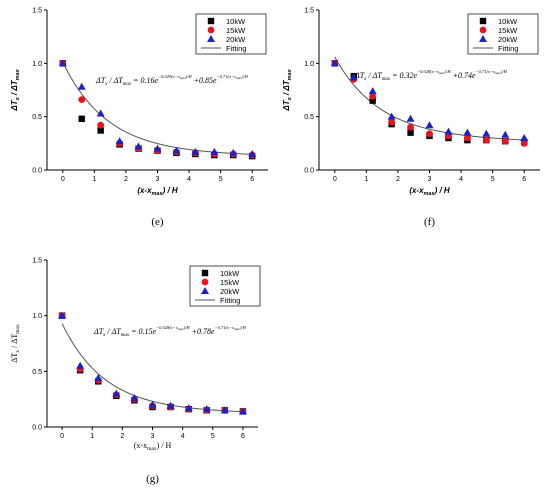 The image size is (550, 499). What do you see at coordinates (236, 30) in the screenshot?
I see `legend-label: 15kW` at bounding box center [236, 30].